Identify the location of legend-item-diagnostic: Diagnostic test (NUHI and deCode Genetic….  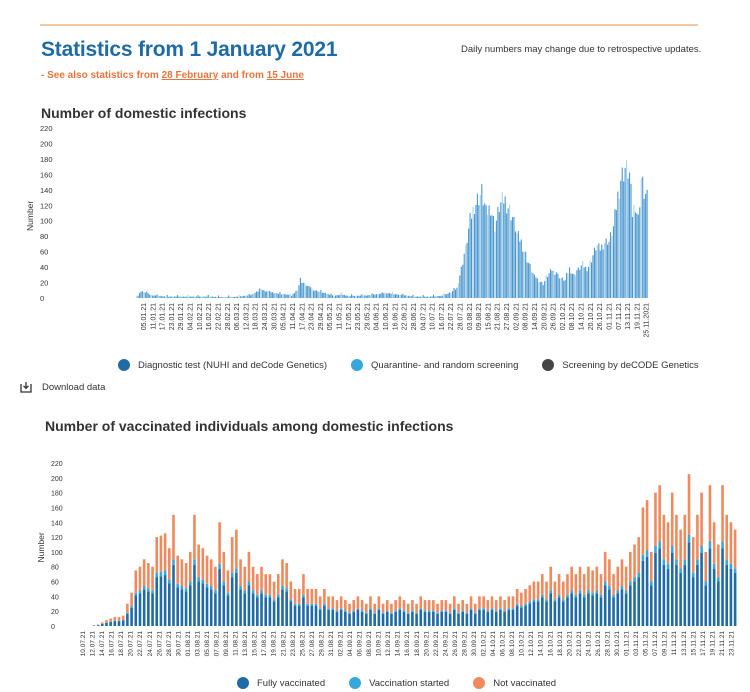
(222, 365).